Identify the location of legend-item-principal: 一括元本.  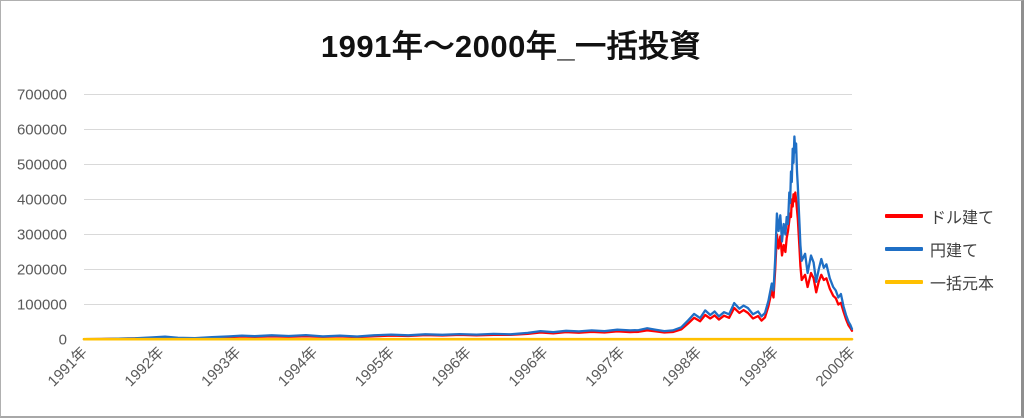
(953, 281).